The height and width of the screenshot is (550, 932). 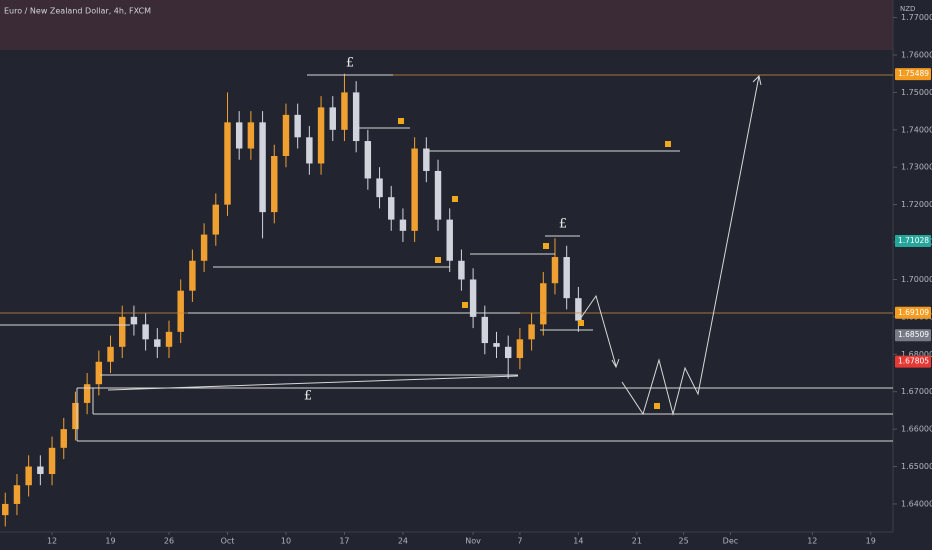 I want to click on y-tick-label: 1.68000, so click(x=916, y=354).